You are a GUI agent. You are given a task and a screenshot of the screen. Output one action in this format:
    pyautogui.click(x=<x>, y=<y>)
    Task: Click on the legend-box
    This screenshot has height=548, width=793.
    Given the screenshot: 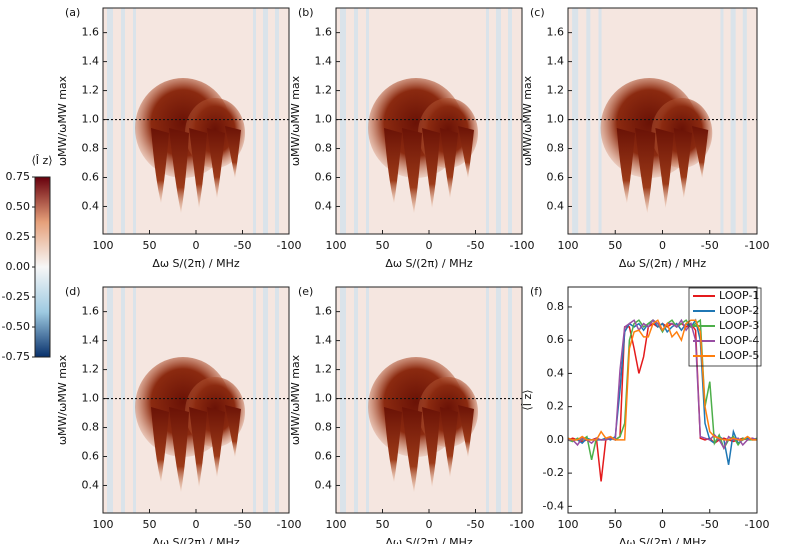 What is the action you would take?
    pyautogui.click(x=725, y=327)
    